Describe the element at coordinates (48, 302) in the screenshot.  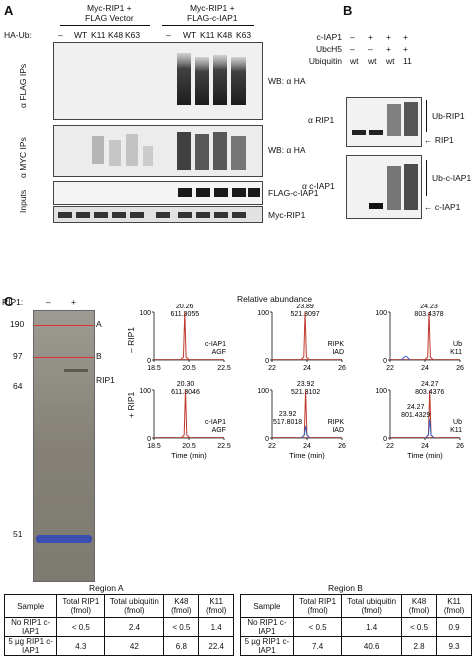
I see `gel-rip1-minus: –` at that location.